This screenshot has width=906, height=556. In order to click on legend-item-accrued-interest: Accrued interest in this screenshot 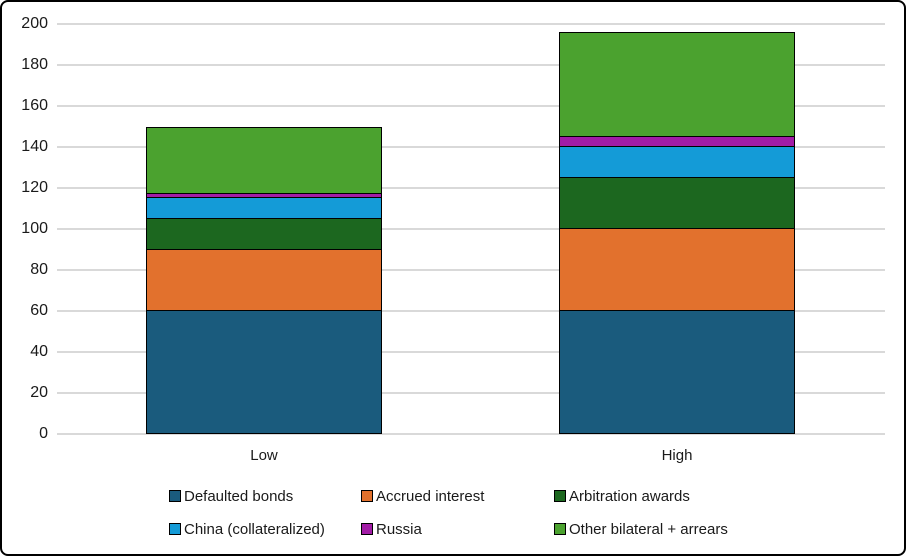, I will do `click(423, 496)`.